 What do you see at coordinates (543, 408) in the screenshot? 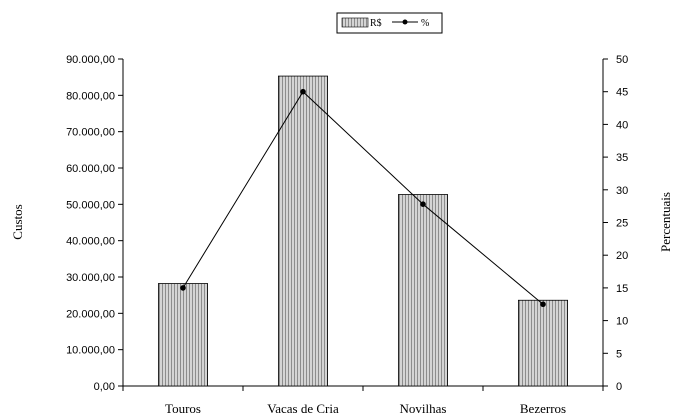
I see `x-category-label: Bezerros` at bounding box center [543, 408].